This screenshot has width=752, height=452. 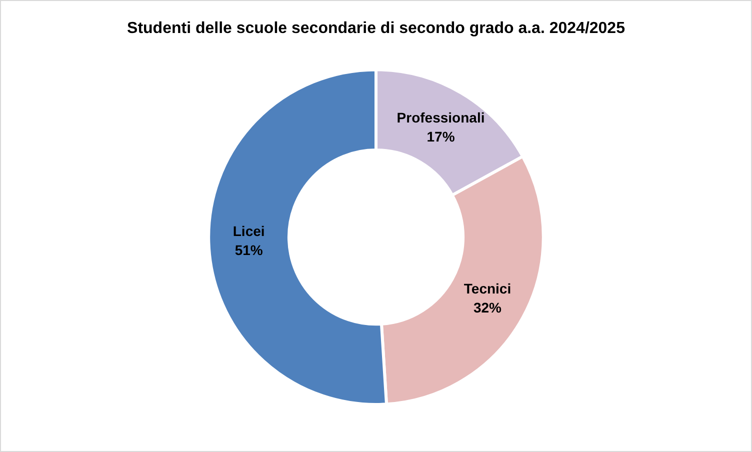 I want to click on data-label: 17%, so click(x=441, y=136).